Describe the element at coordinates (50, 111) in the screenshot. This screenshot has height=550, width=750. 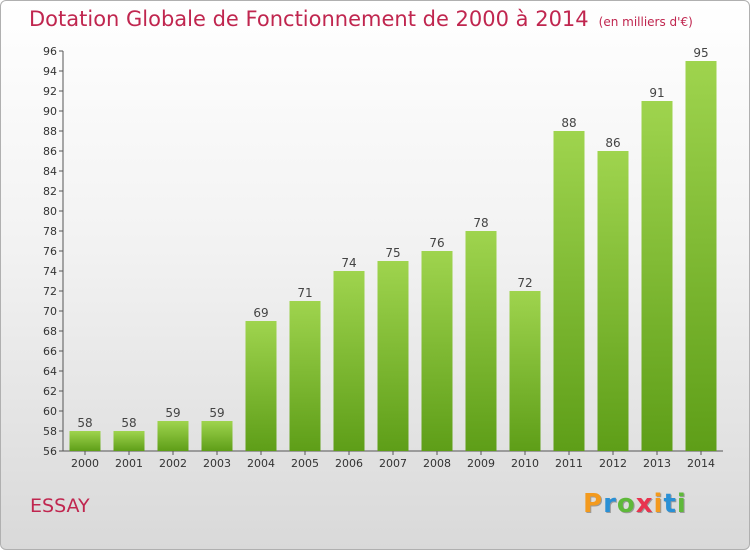
I see `y-tick-label: 90` at that location.